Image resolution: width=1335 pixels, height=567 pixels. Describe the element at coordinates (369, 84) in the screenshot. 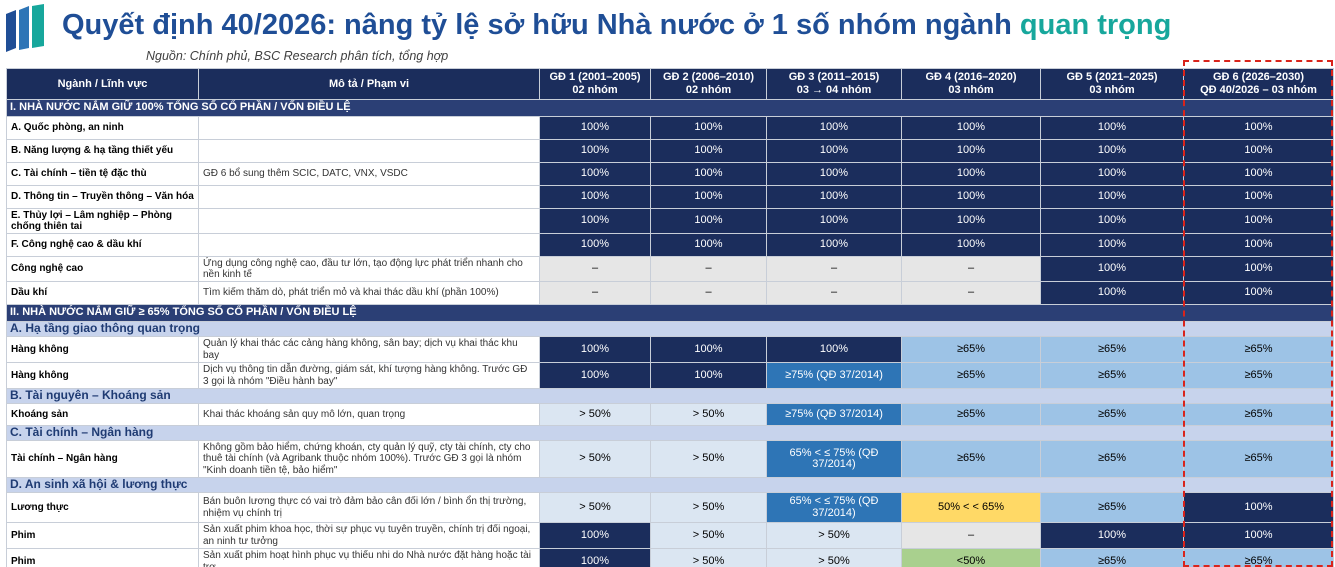

I see `column-header: Mô tả / Phạm vi` at that location.